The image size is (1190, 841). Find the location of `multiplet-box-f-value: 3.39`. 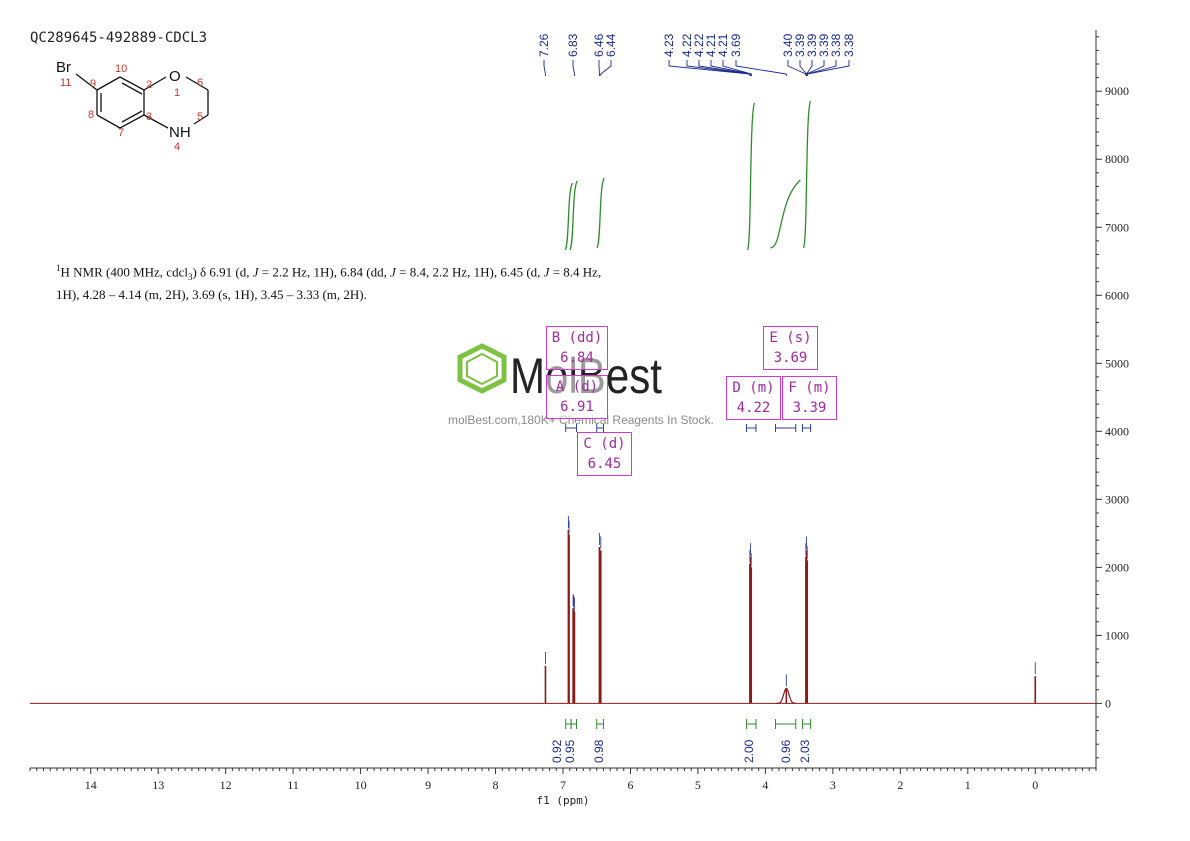

multiplet-box-f-value: 3.39 is located at coordinates (809, 408).